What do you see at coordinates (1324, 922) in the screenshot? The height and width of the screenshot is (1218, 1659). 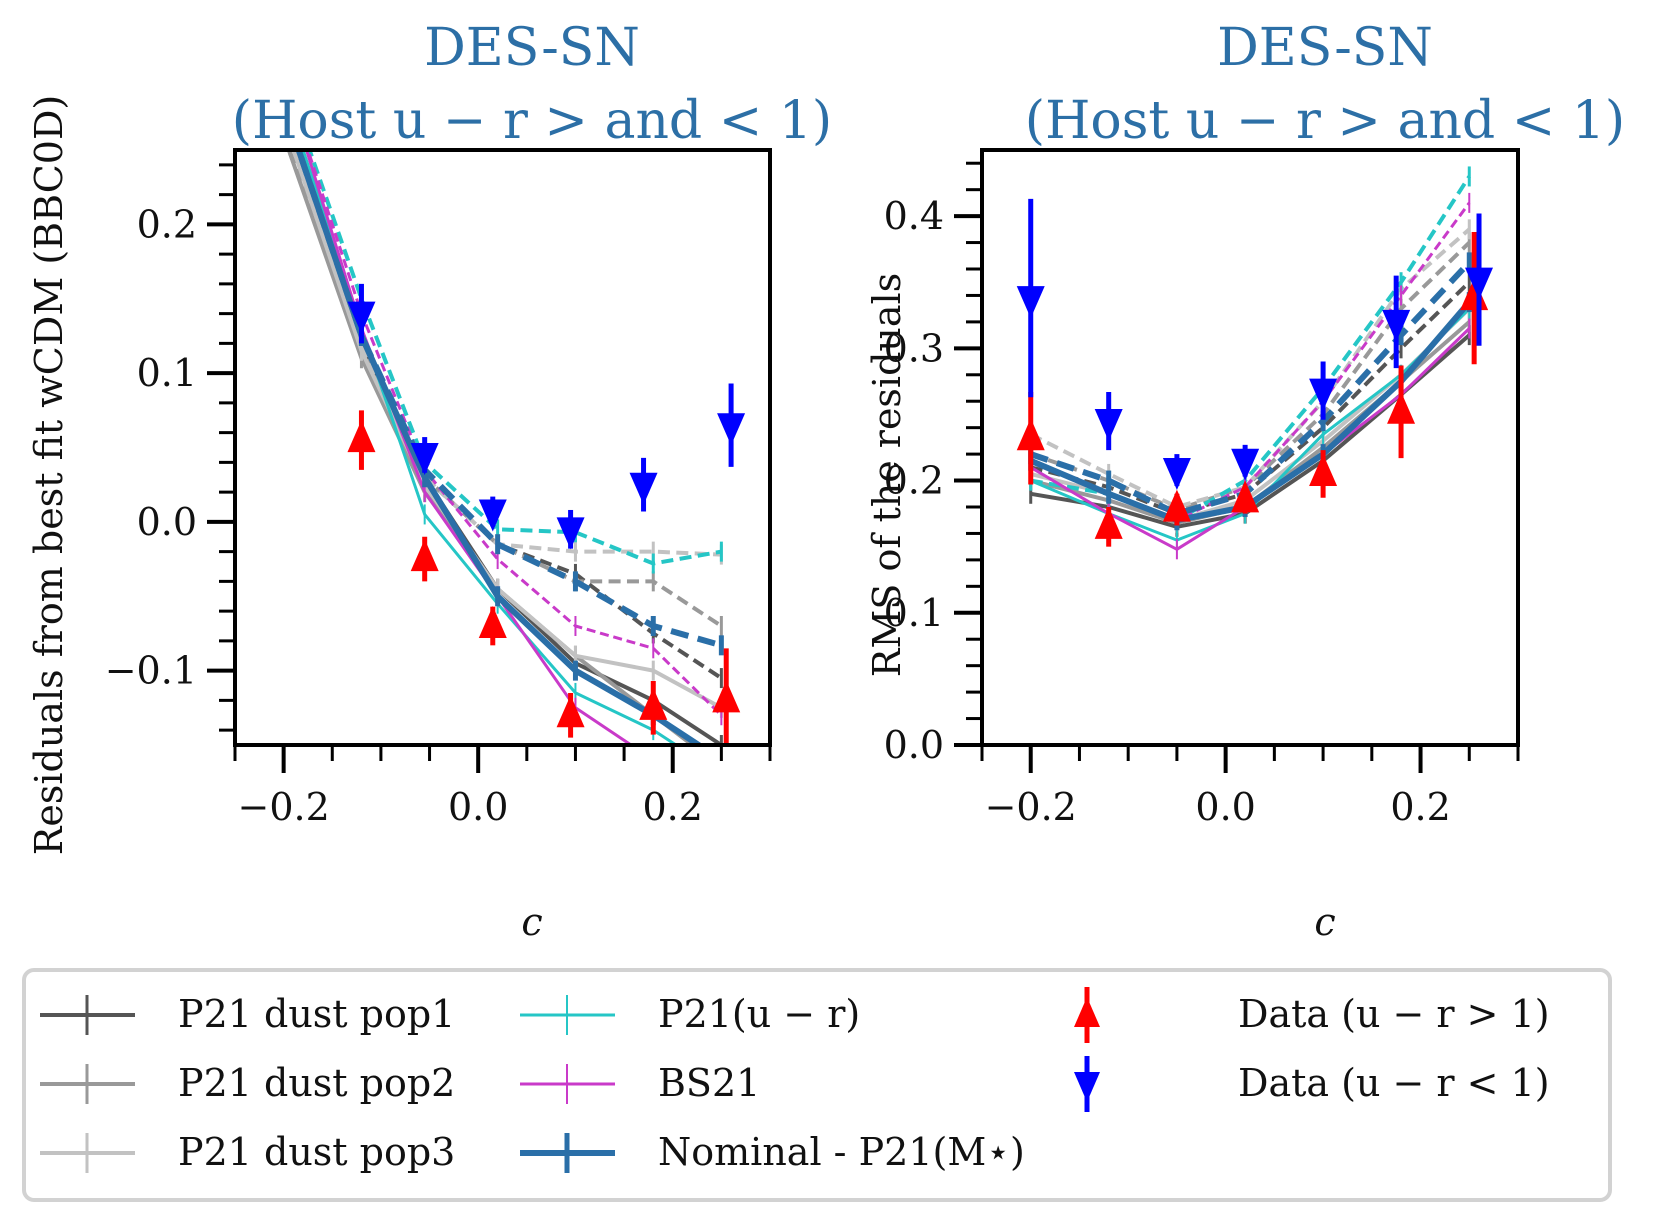 I see `right-xlabel: c` at bounding box center [1324, 922].